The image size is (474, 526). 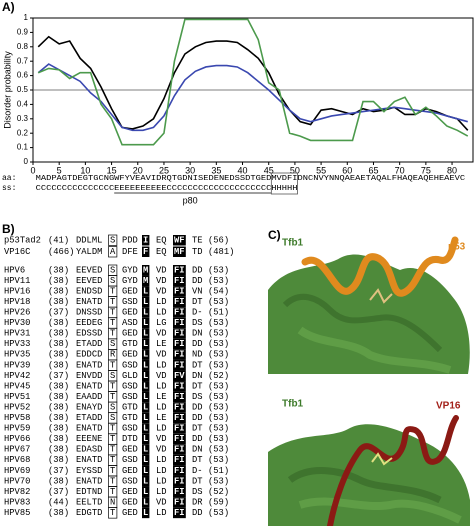 What do you see at coordinates (32, 170) in the screenshot?
I see `x-tick-label: 0` at bounding box center [32, 170].